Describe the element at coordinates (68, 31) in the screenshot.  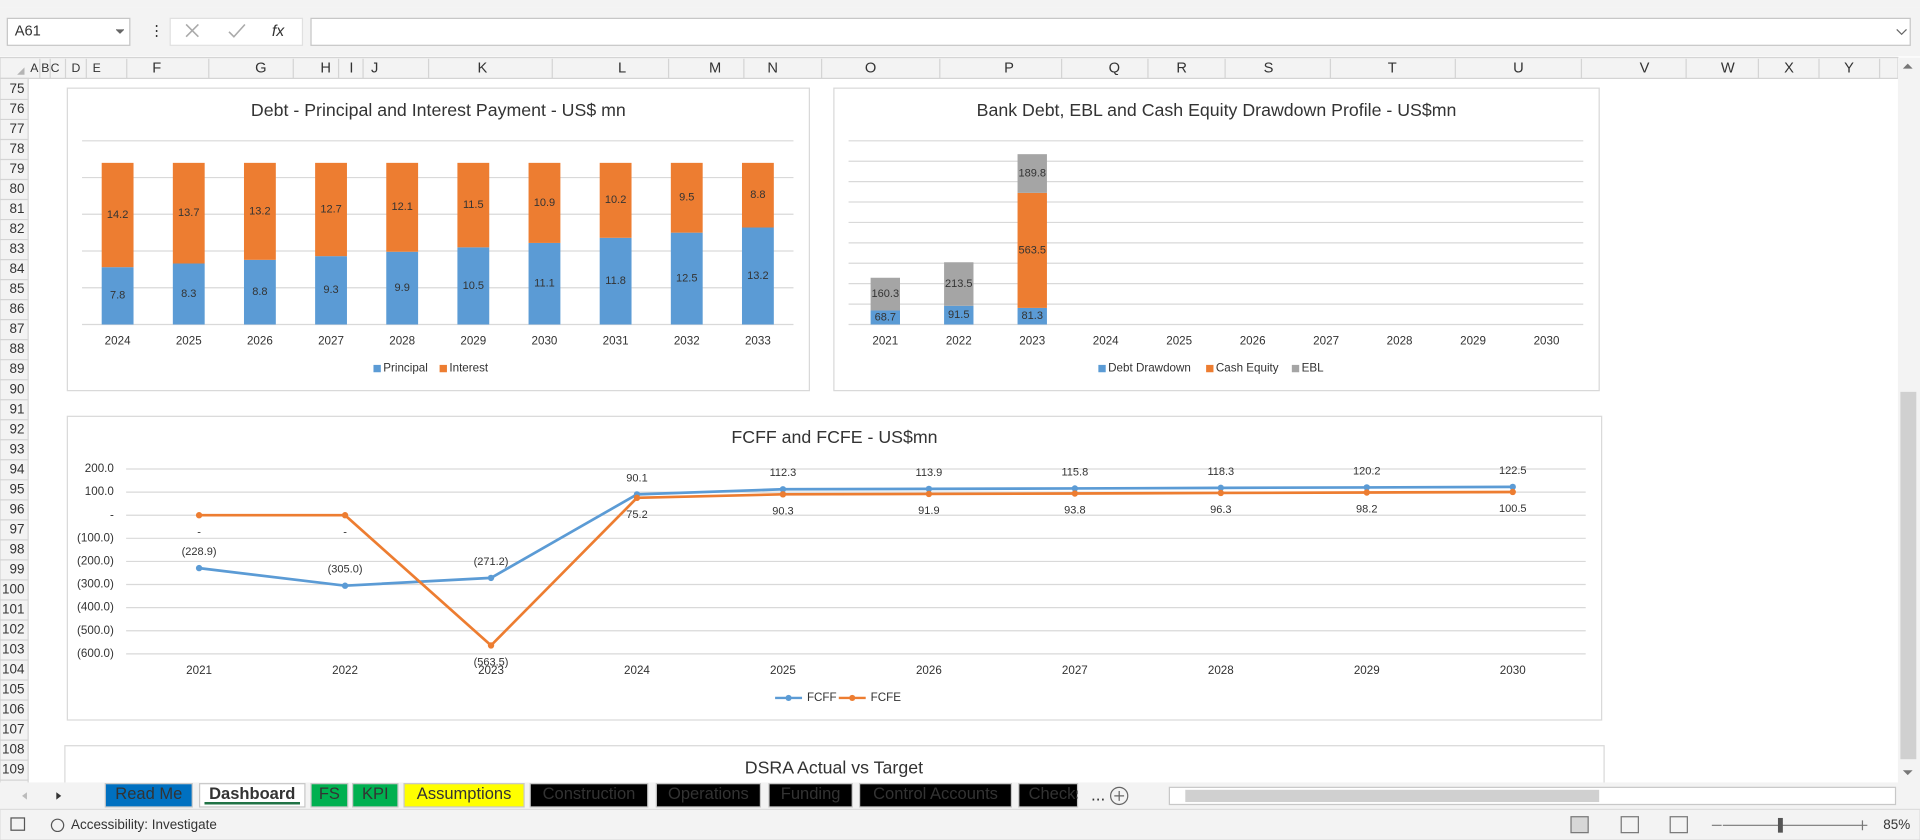
I see `name-box` at that location.